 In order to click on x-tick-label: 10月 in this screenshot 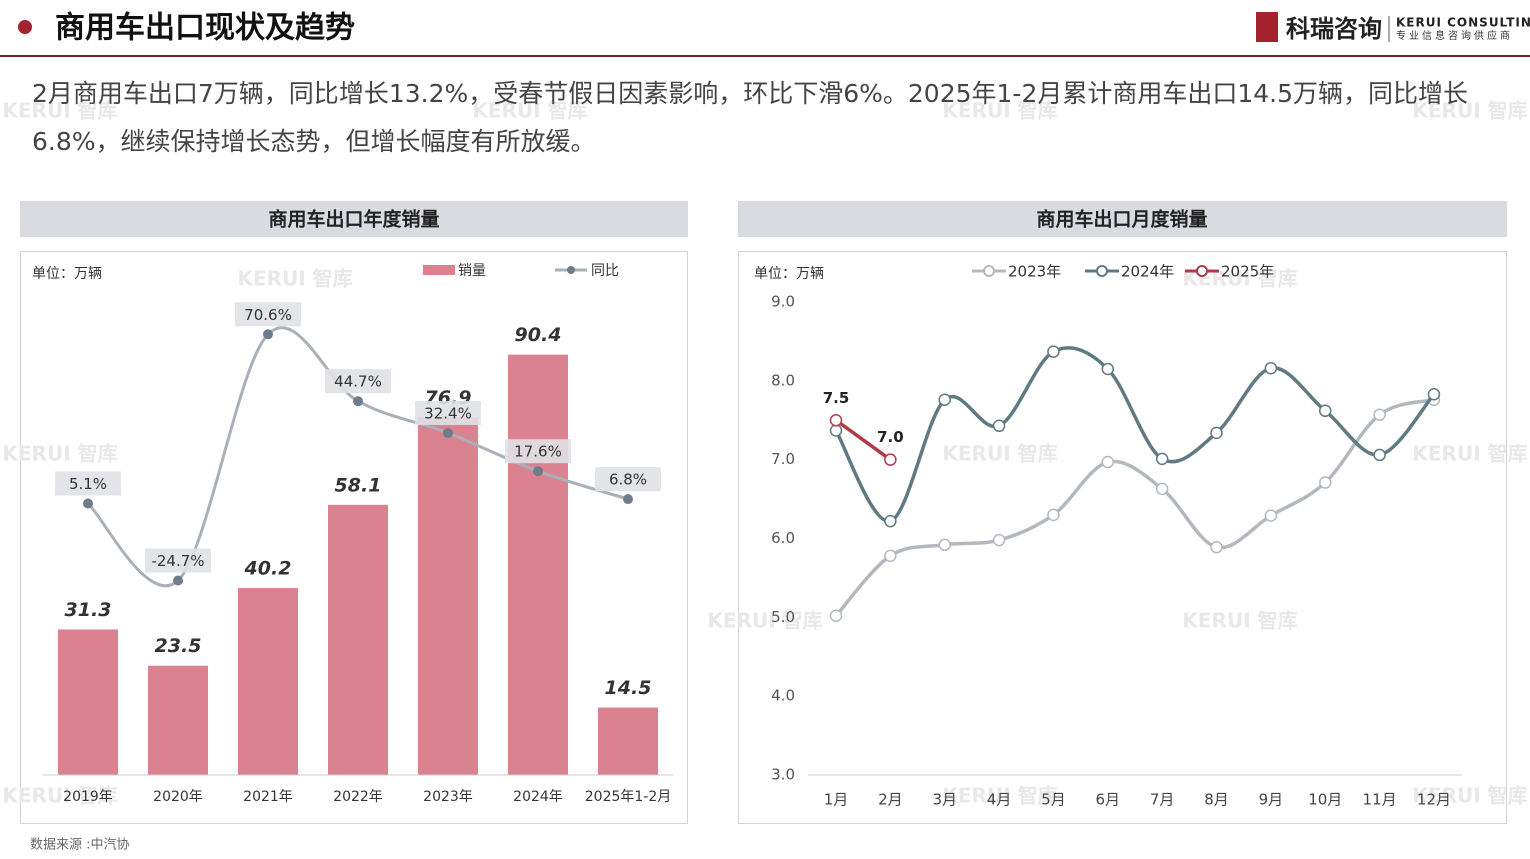, I will do `click(1325, 800)`.